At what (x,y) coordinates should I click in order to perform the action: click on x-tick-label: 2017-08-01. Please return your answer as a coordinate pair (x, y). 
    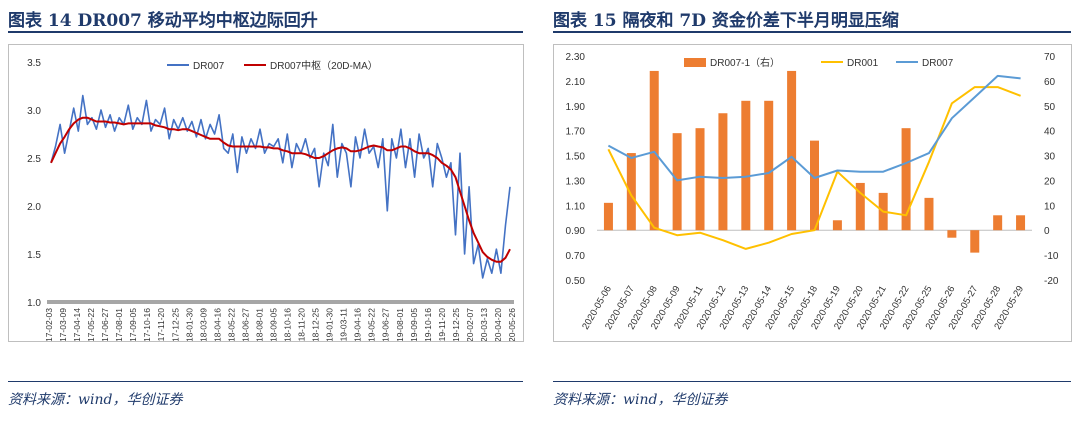
    Looking at the image, I should click on (119, 324).